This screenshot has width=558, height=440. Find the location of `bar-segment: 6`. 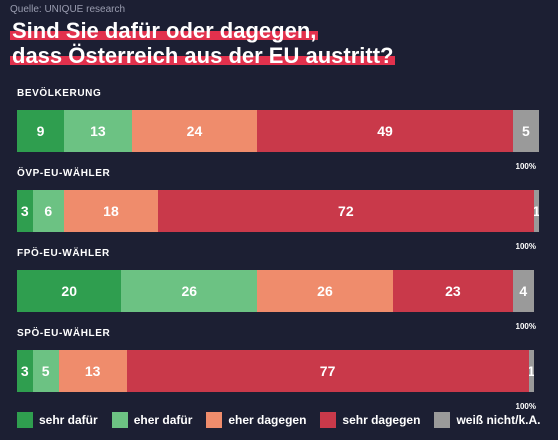

bar-segment: 6 is located at coordinates (48, 211).